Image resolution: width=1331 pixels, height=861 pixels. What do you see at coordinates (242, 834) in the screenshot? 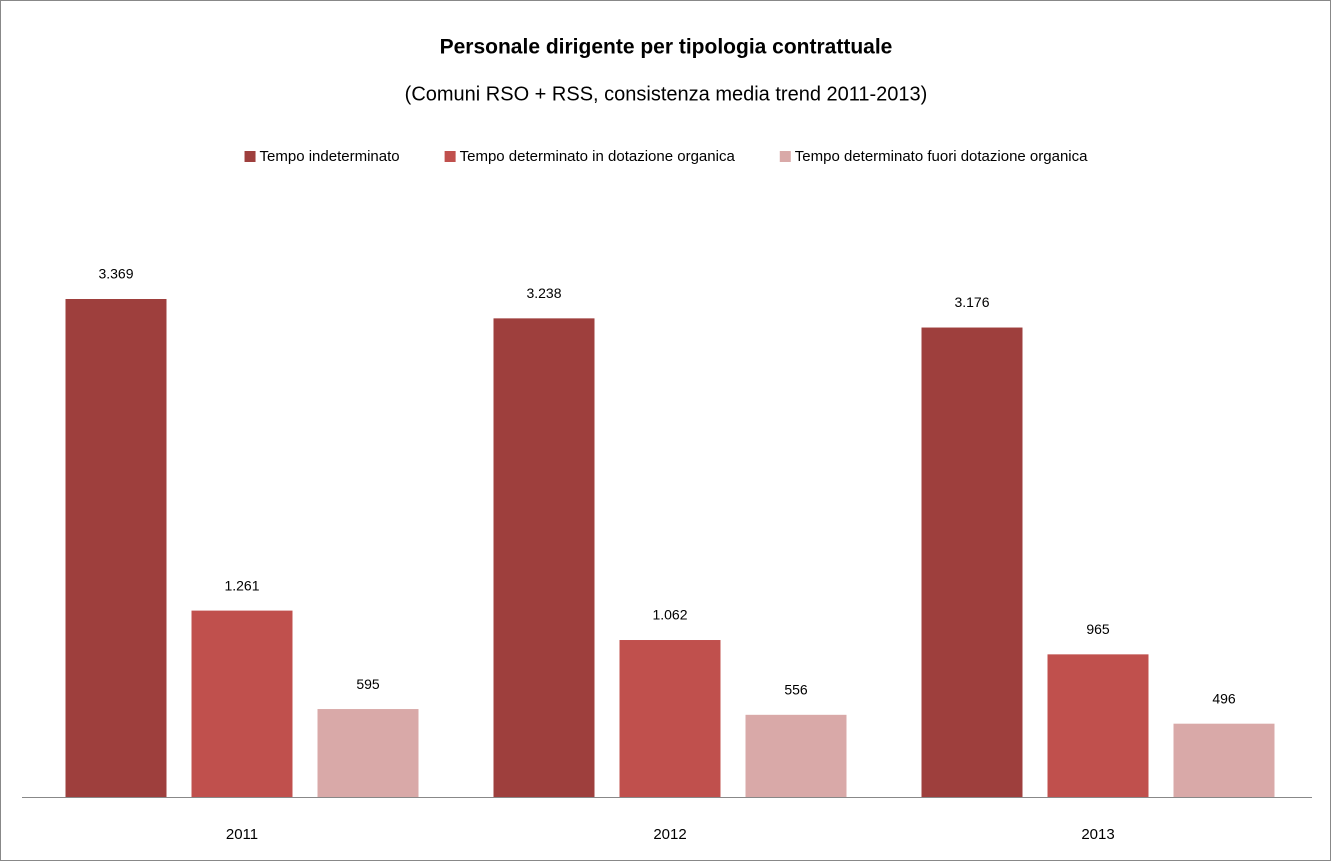
I see `x-tick-label: 2011` at bounding box center [242, 834].